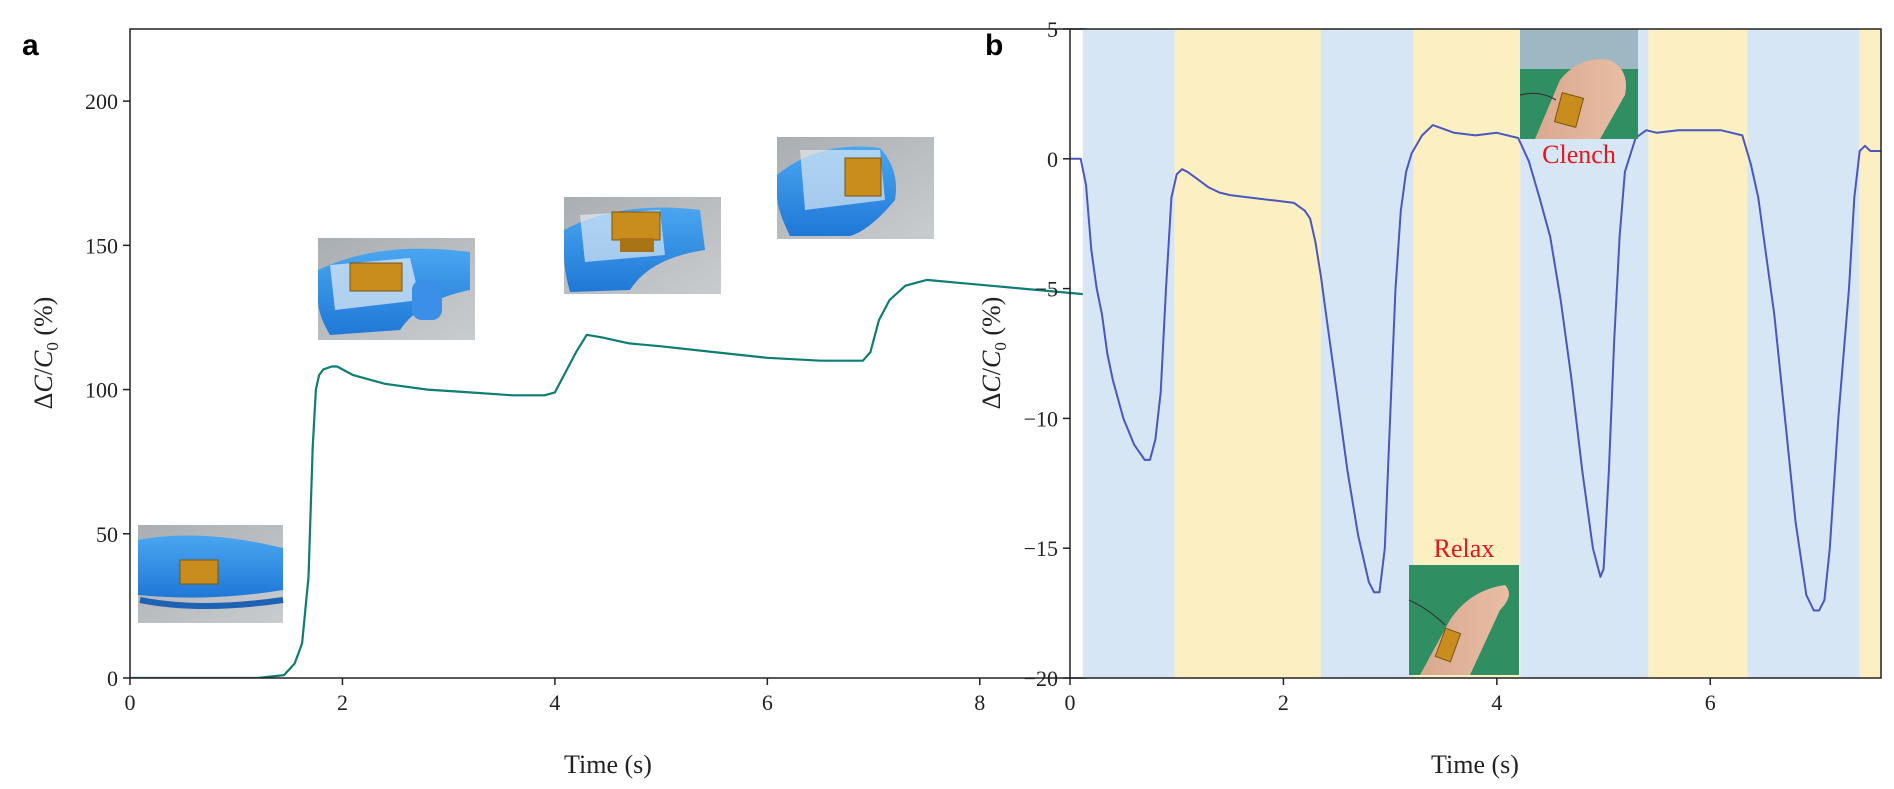  Describe the element at coordinates (1390, 696) in the screenshot. I see `x-axis-b: 0 2 4 6` at that location.